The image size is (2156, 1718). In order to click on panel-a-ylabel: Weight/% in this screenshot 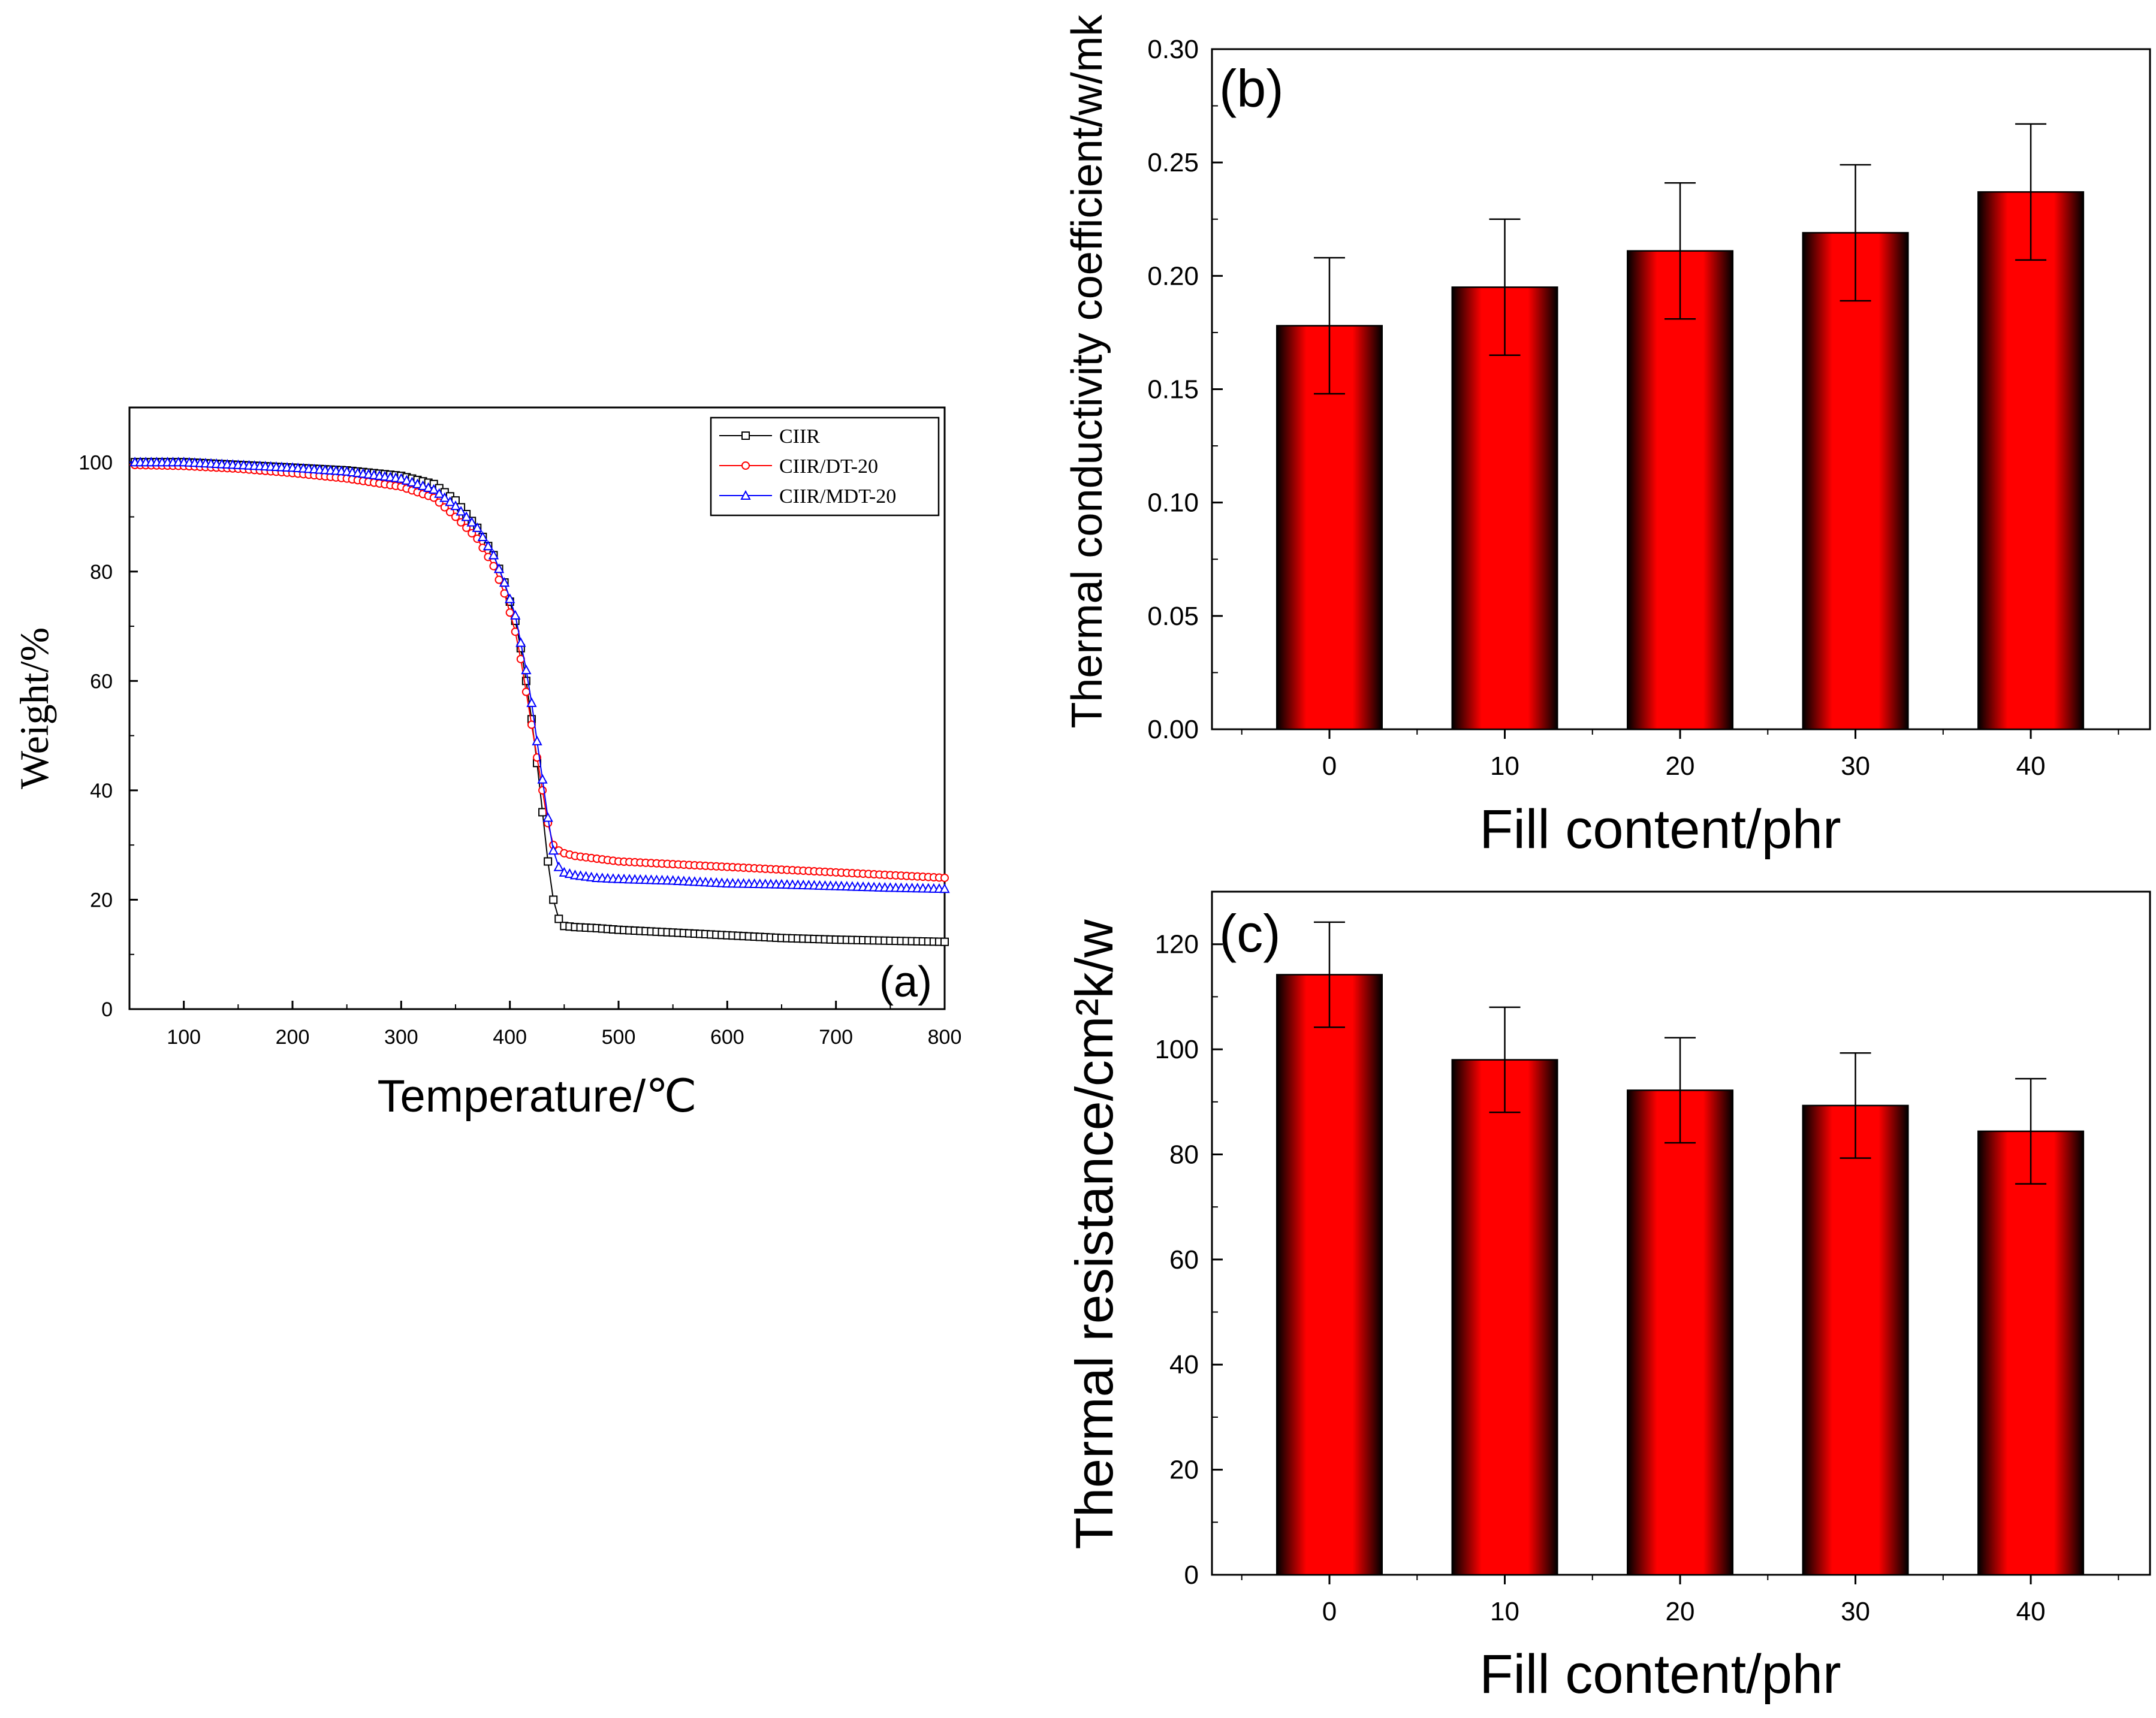, I will do `click(34, 708)`.